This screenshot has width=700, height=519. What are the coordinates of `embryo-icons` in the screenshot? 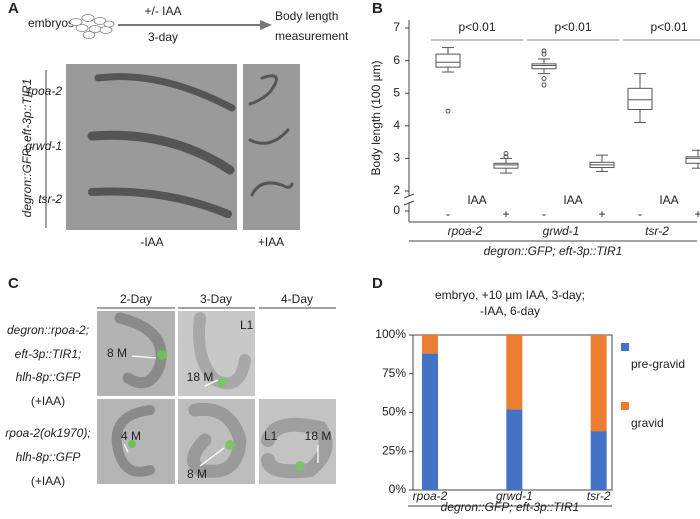 It's located at (92, 26).